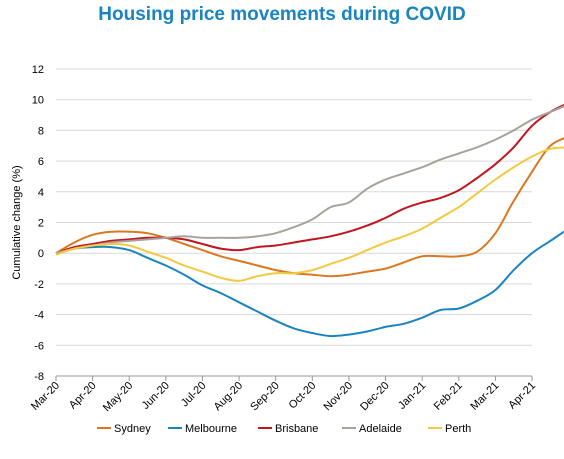 Image resolution: width=564 pixels, height=459 pixels. Describe the element at coordinates (41, 131) in the screenshot. I see `y-tick-label: 8` at that location.